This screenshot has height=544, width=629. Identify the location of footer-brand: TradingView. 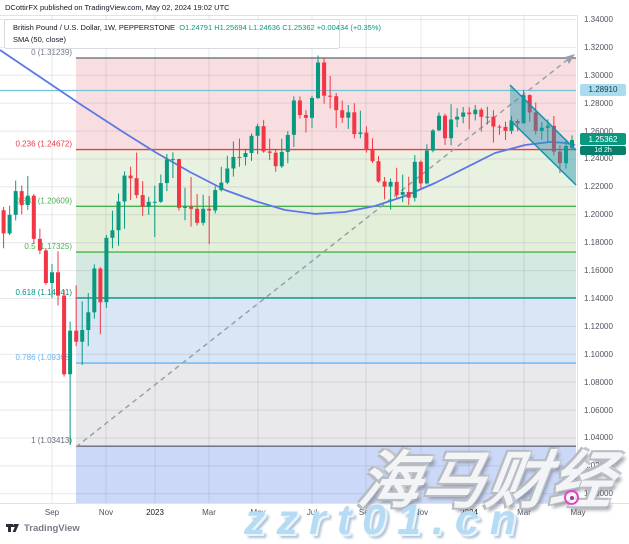
(43, 528).